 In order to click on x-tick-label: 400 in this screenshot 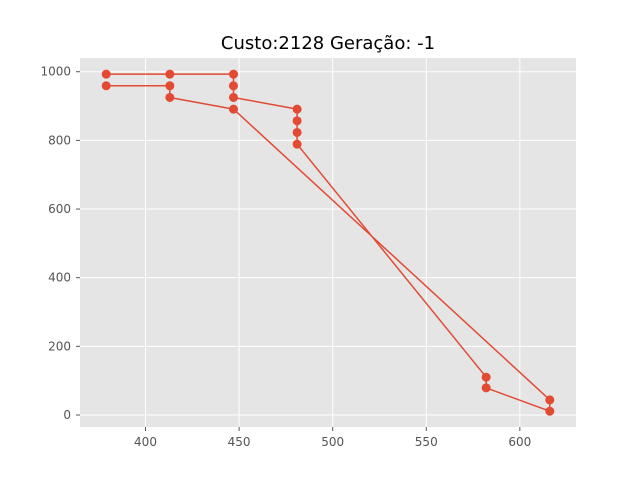, I will do `click(145, 442)`.